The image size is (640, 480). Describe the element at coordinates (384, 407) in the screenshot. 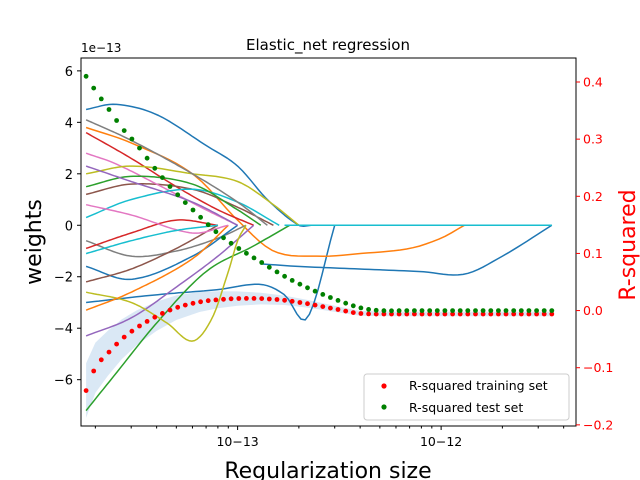

I see `legend-marker-test` at that location.